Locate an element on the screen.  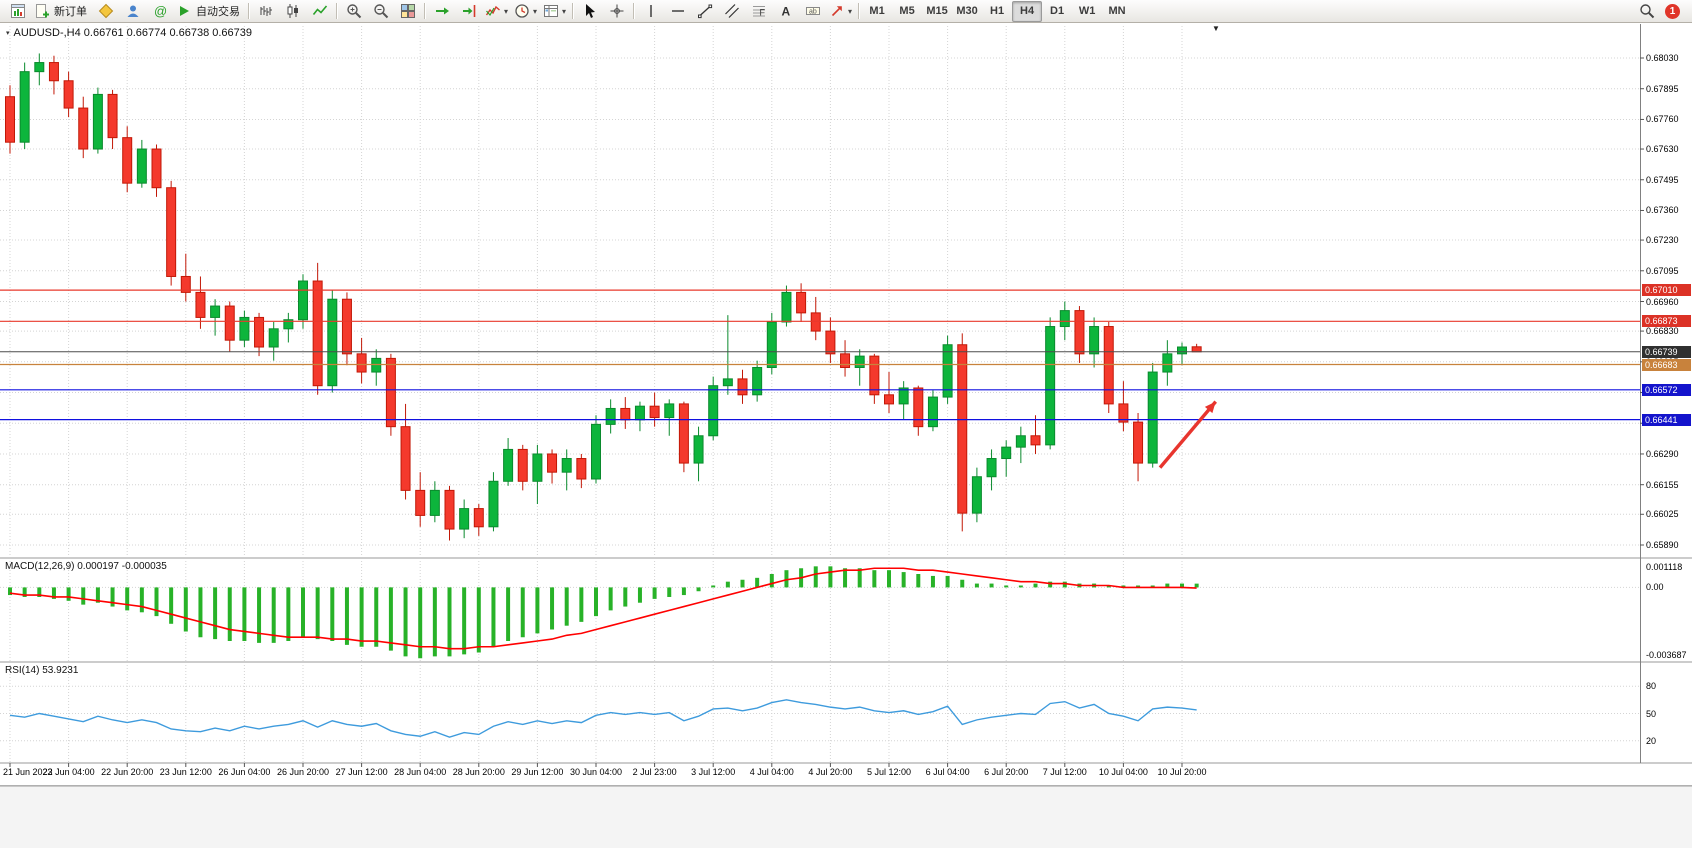
svg-text: ab is located at coordinates (813, 12).